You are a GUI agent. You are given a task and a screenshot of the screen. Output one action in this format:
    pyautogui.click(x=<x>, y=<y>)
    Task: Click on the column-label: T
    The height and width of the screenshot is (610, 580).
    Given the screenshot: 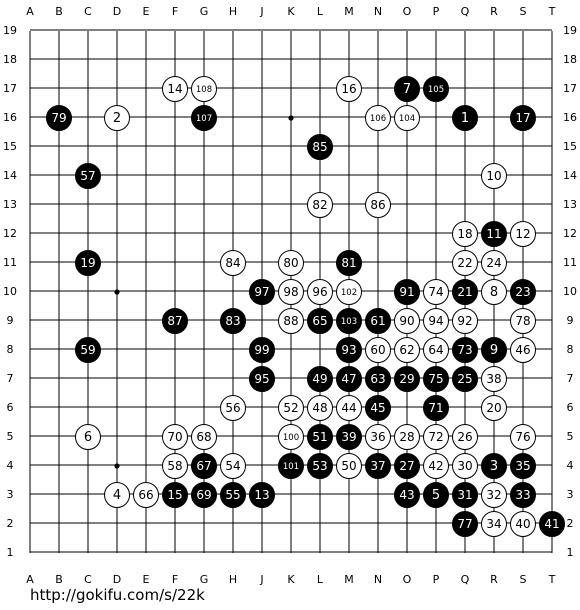 What is the action you would take?
    pyautogui.click(x=552, y=579)
    